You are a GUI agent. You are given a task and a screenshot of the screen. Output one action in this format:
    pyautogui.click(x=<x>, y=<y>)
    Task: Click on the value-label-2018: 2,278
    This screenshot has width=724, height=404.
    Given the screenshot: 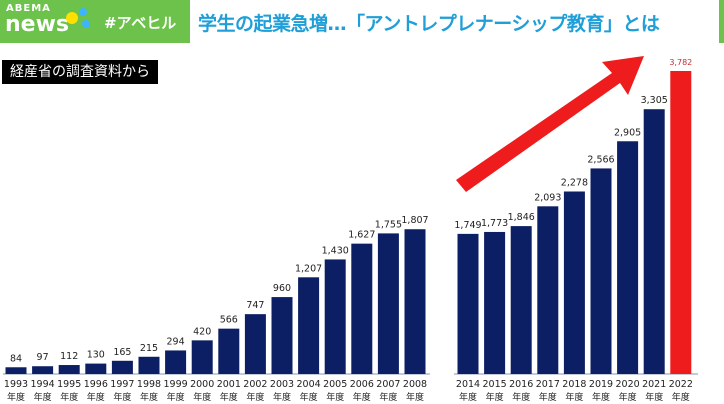 What is the action you would take?
    pyautogui.click(x=574, y=182)
    